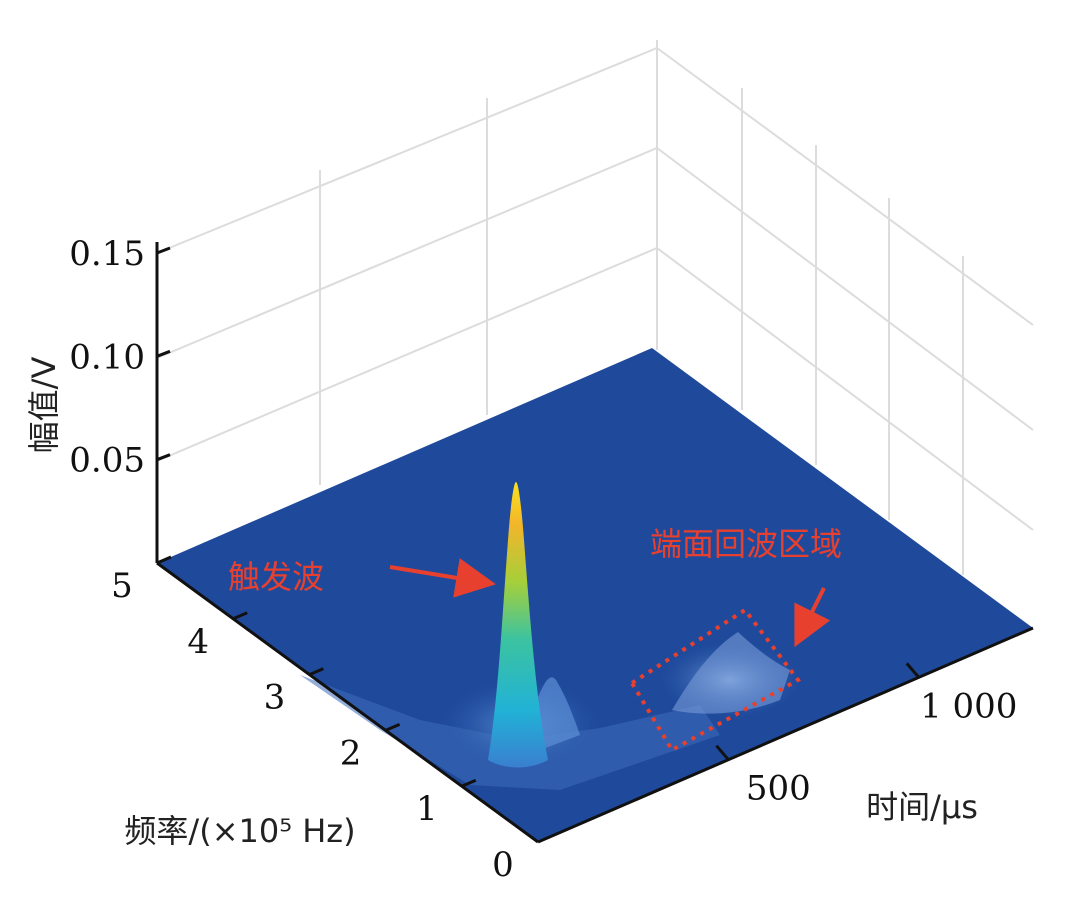  Describe the element at coordinates (427, 809) in the screenshot. I see `y-tick-label: 1` at that location.